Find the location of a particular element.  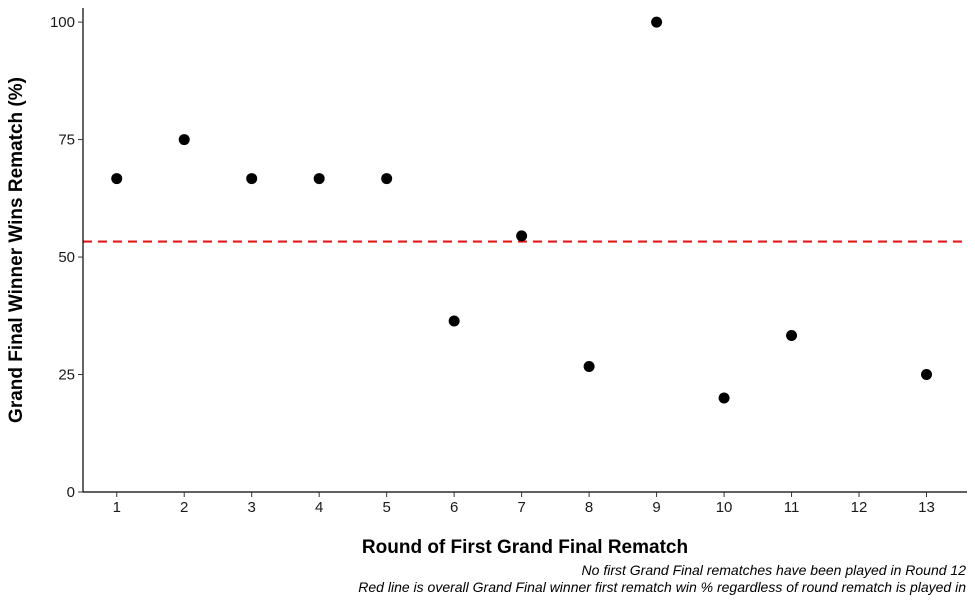

x-tick-label: 7 is located at coordinates (521, 507).